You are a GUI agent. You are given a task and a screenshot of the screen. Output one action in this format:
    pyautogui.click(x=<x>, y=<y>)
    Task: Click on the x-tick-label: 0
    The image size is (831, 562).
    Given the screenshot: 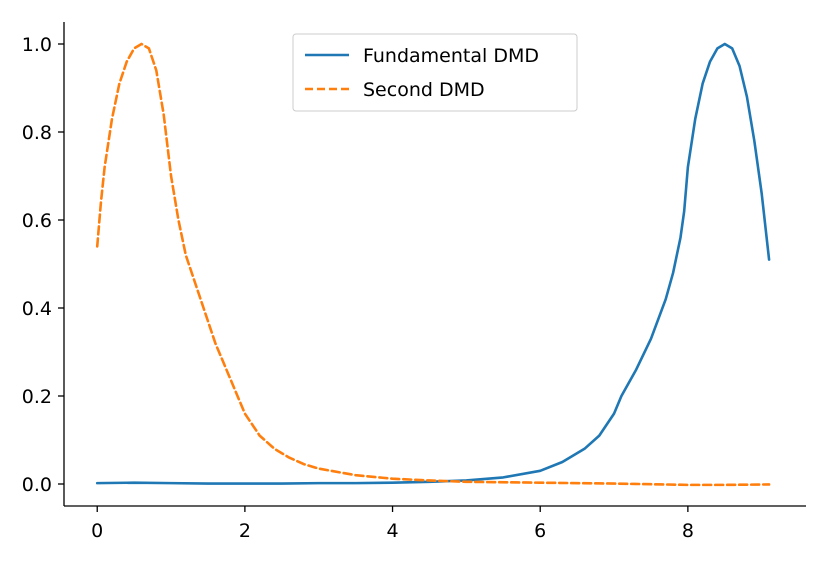 What is the action you would take?
    pyautogui.click(x=97, y=531)
    